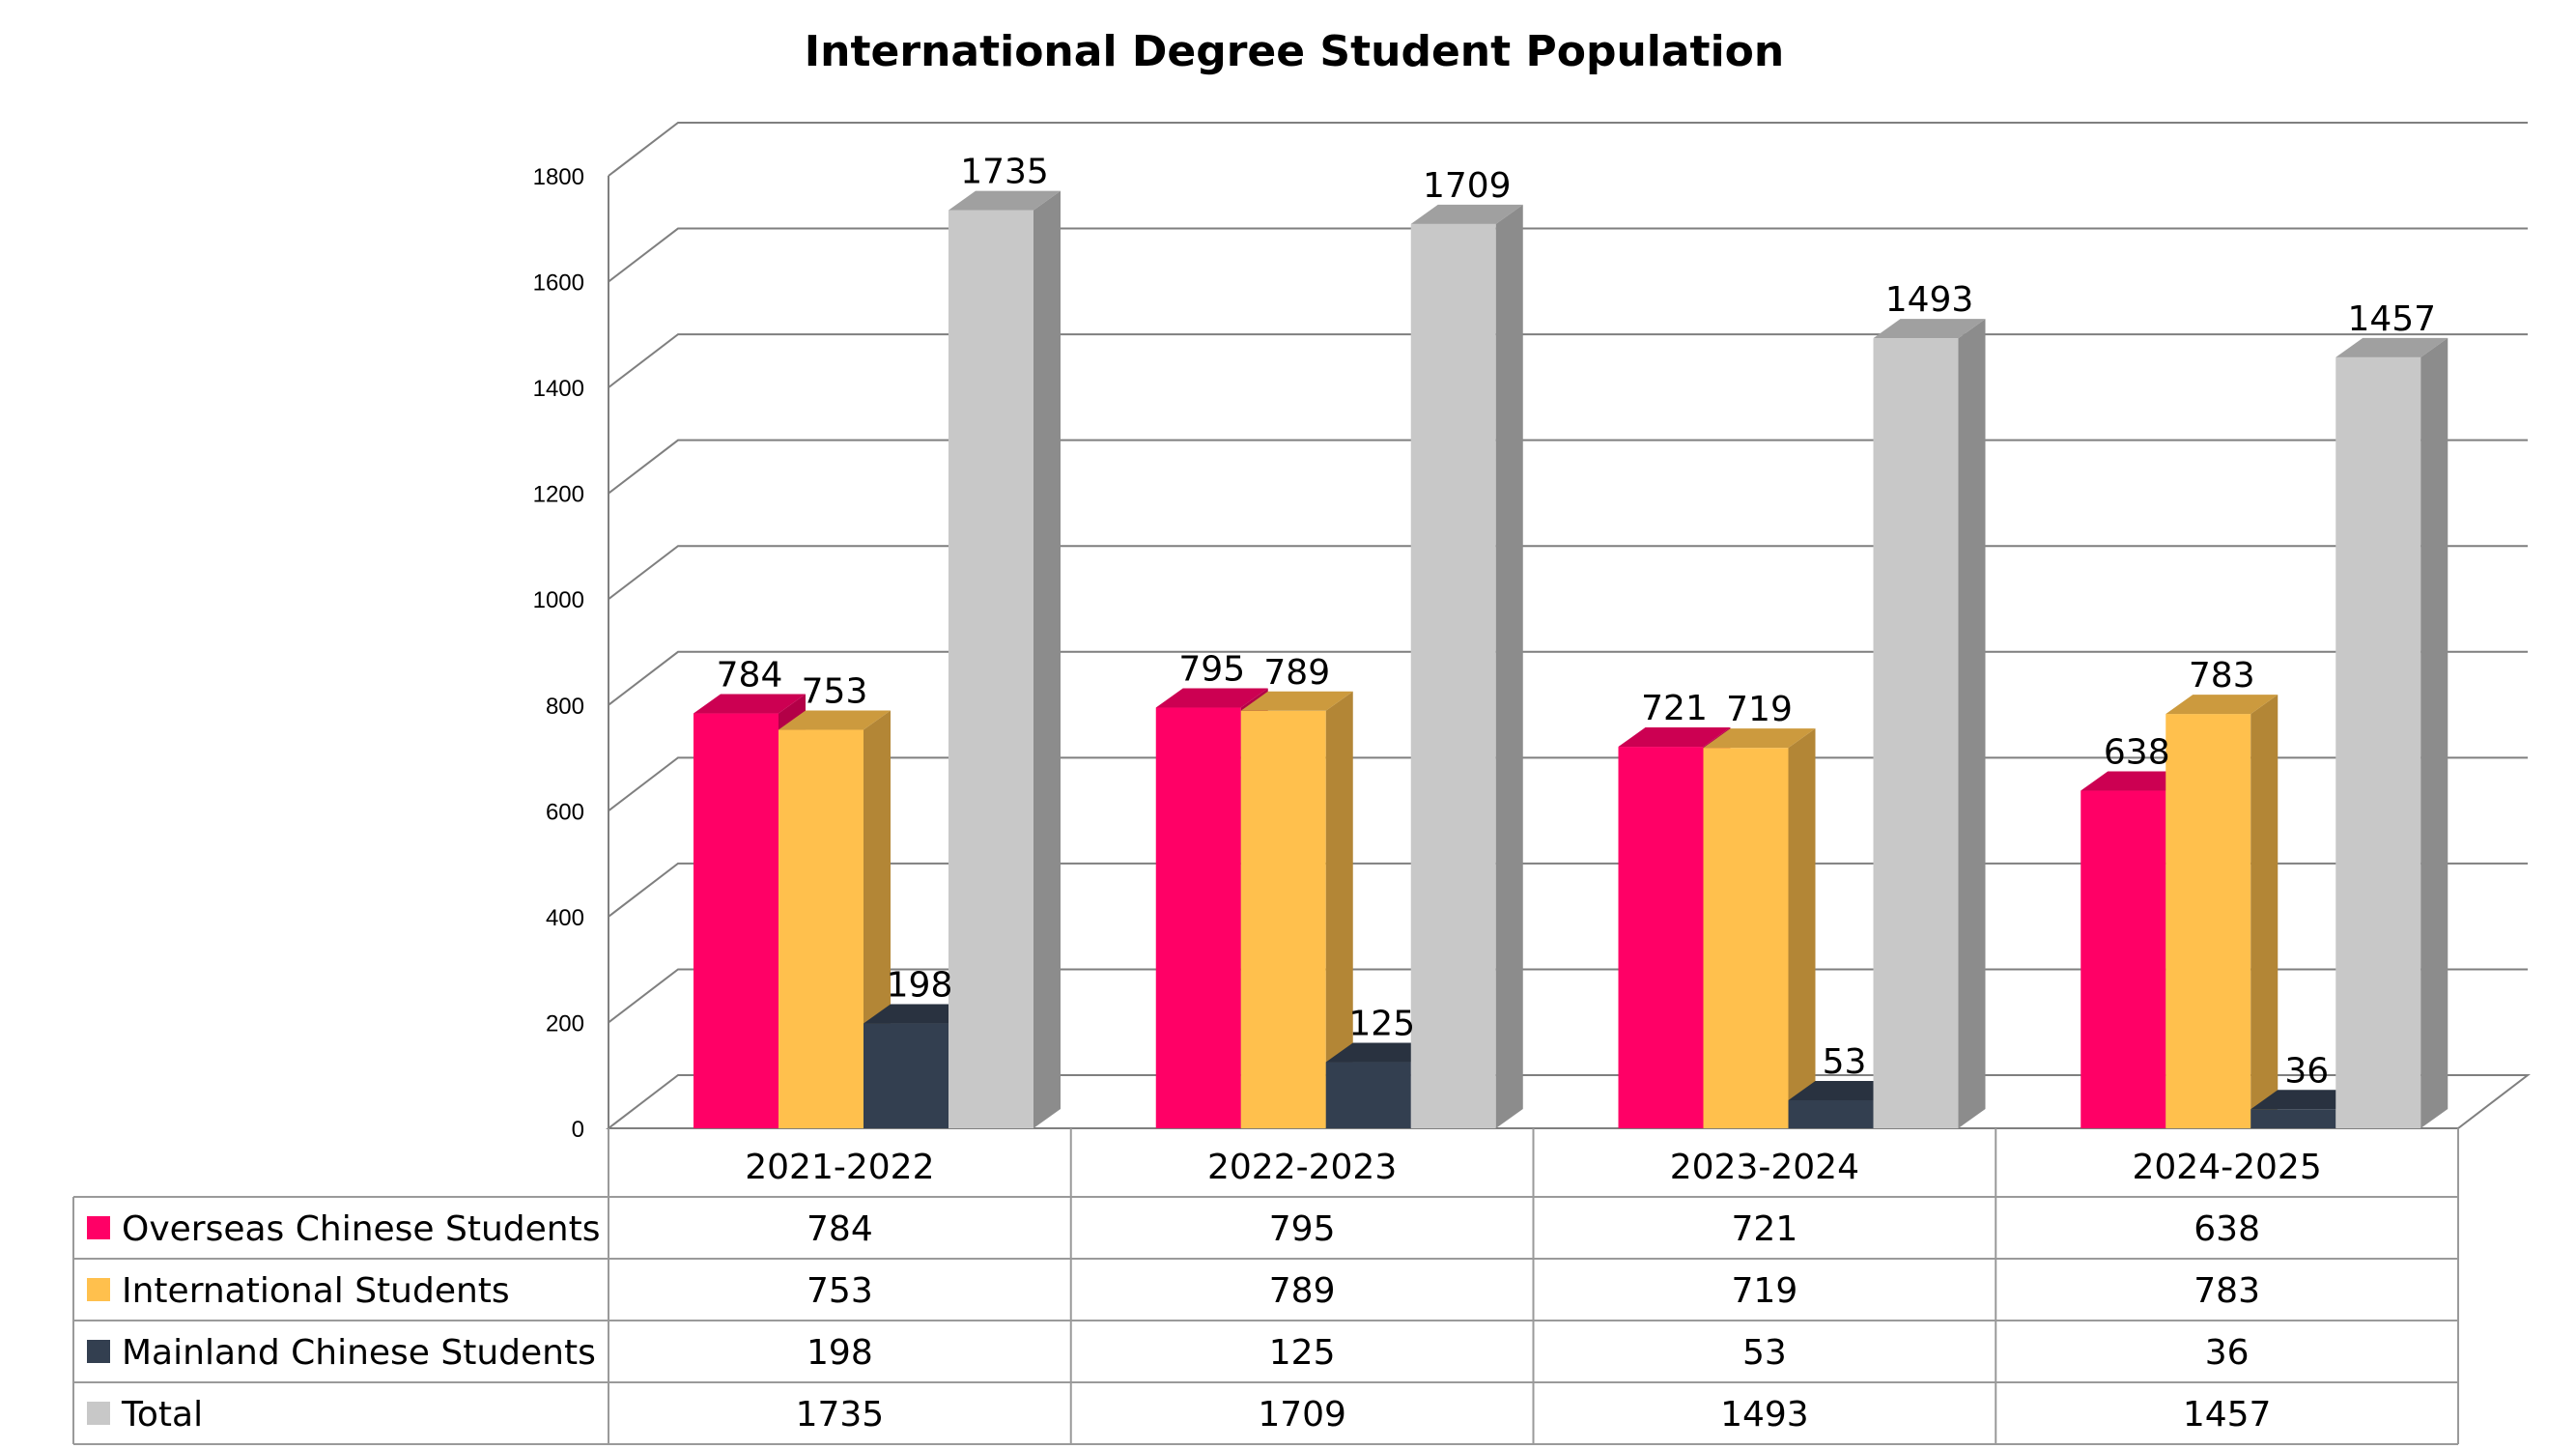  What do you see at coordinates (2227, 1167) in the screenshot?
I see `category-label: 2024-2025` at bounding box center [2227, 1167].